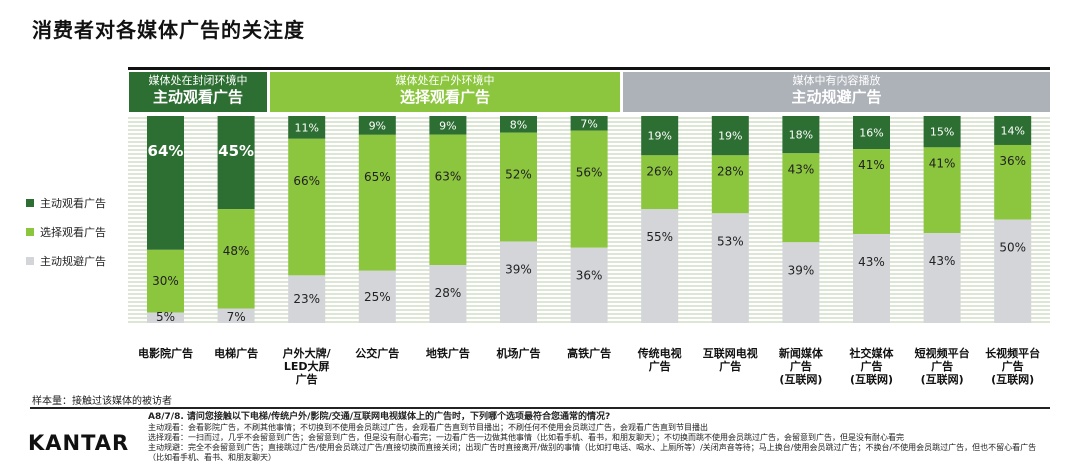  I want to click on legend-label-avoid: 主动规避广告, so click(73, 261).